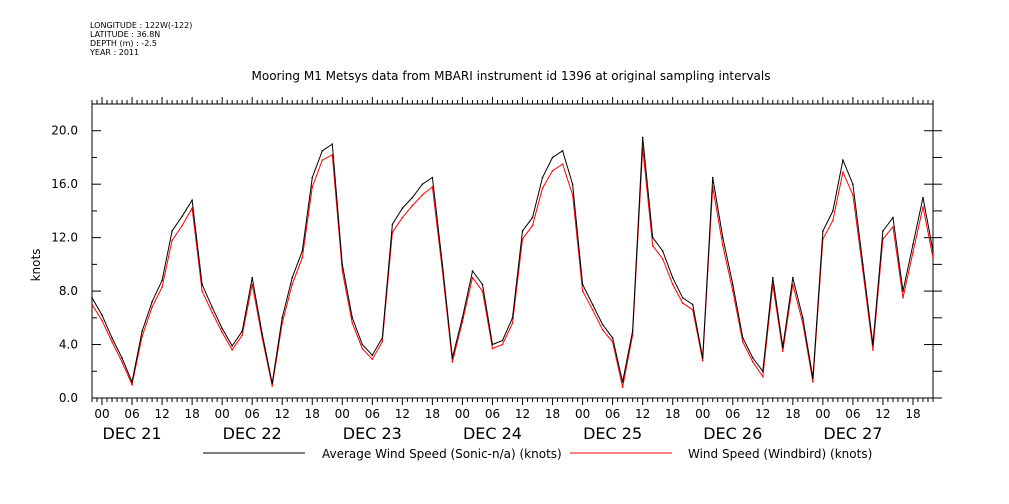 The width and height of the screenshot is (1009, 504). Describe the element at coordinates (115, 52) in the screenshot. I see `year-label: YEAR : 2011` at that location.